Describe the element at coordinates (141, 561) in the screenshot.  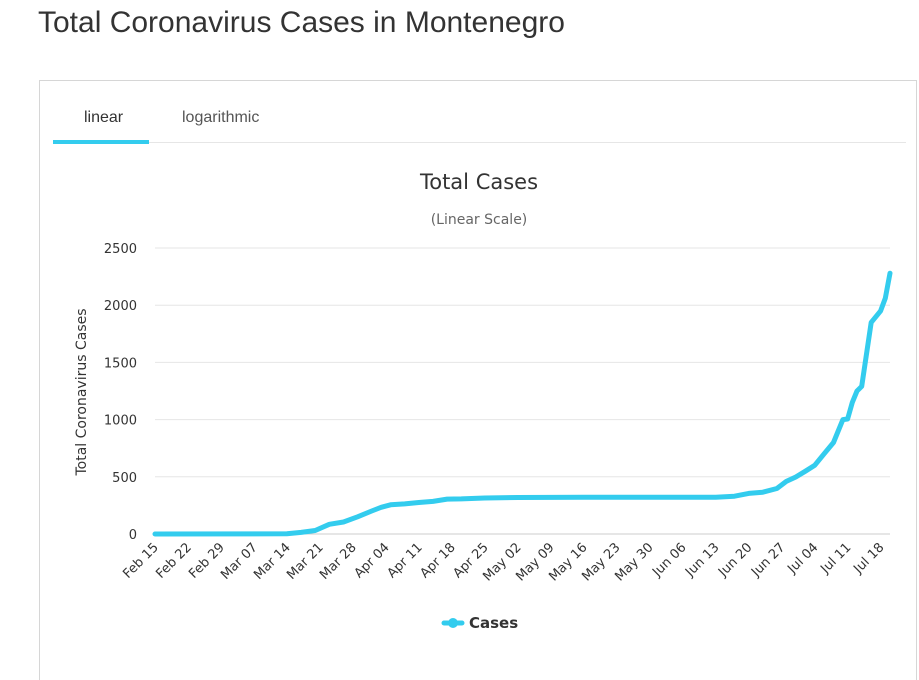
I see `x-tick-label: Feb 15` at that location.